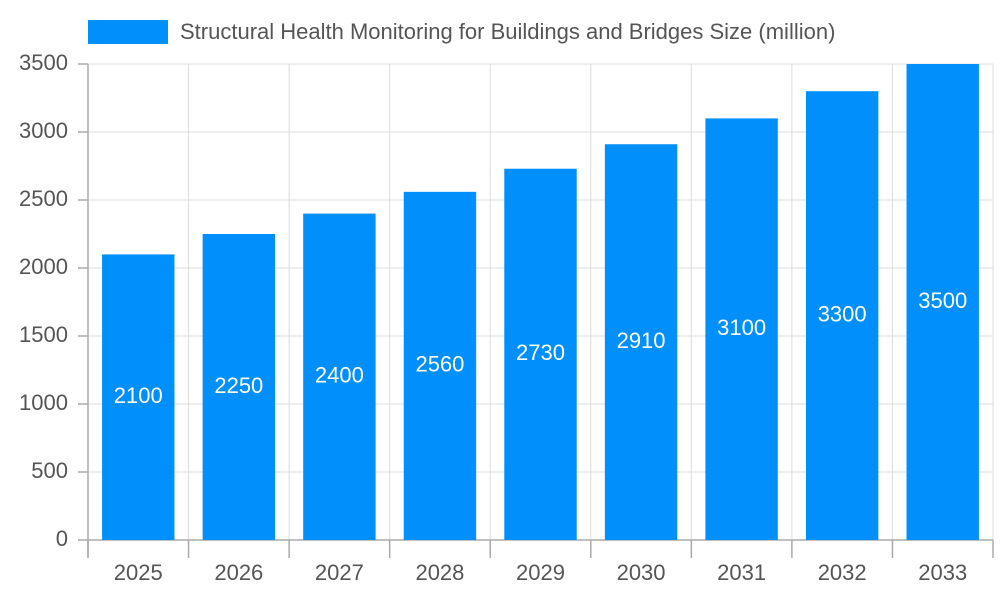 The height and width of the screenshot is (600, 1000). Describe the element at coordinates (942, 572) in the screenshot. I see `x-tick-label: 2033` at that location.